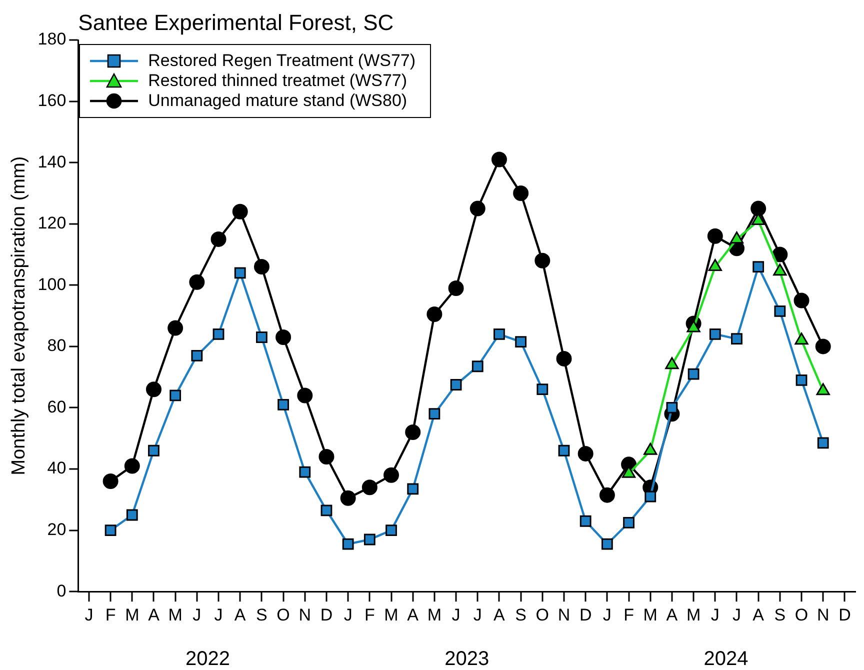  What do you see at coordinates (278, 101) in the screenshot?
I see `legend-label: Unmanaged mature stand (WS80)` at bounding box center [278, 101].